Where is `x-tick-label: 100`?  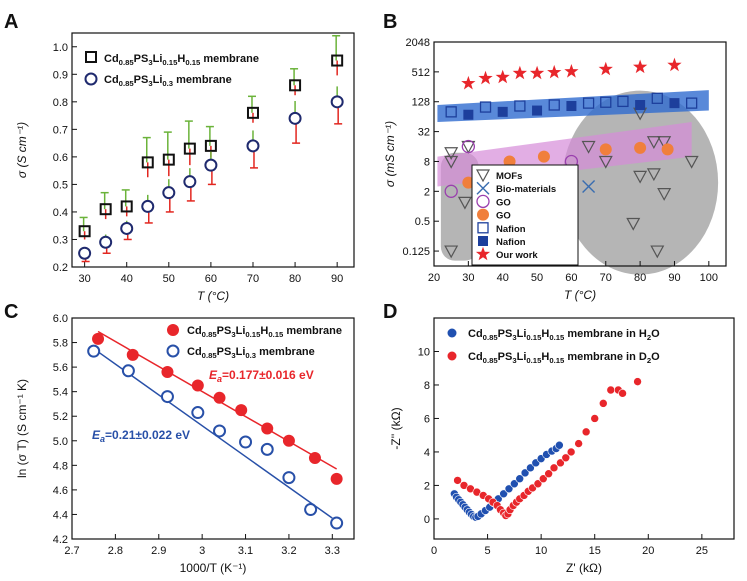 x-tick-label: 100 is located at coordinates (709, 278).